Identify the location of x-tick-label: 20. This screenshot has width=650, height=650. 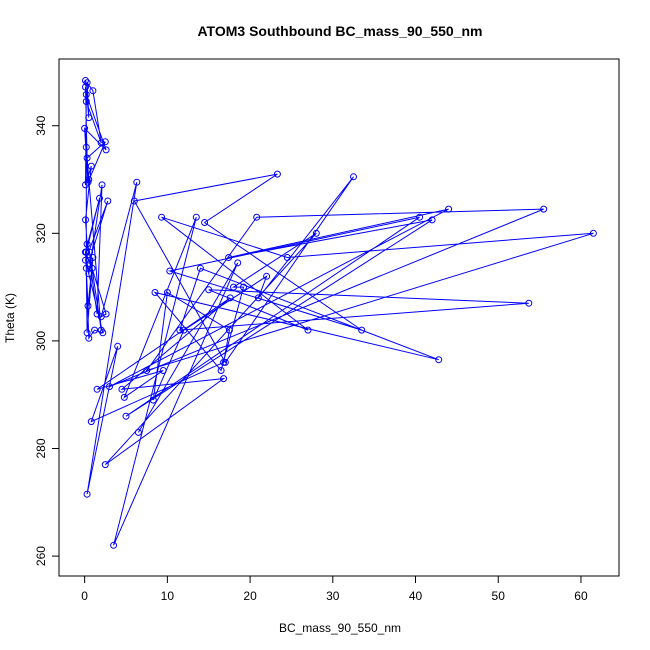
(250, 596).